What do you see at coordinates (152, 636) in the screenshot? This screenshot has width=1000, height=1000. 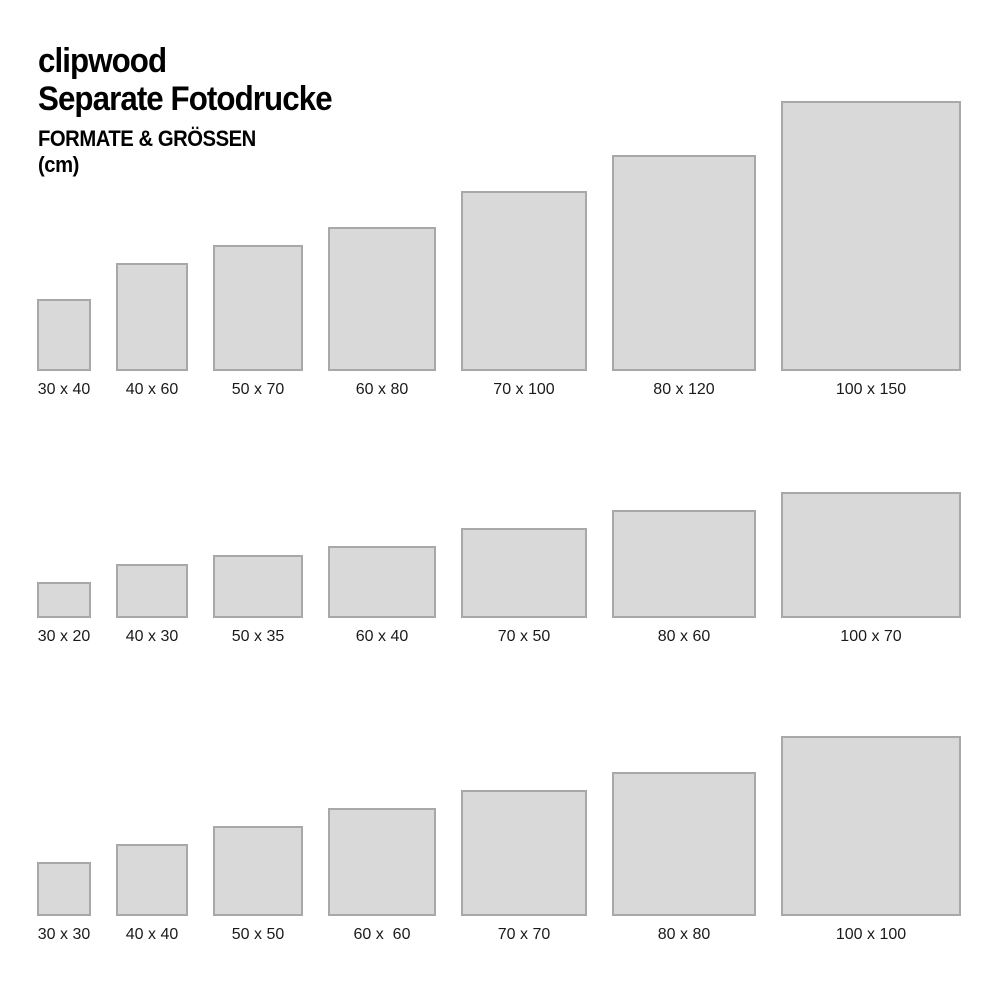 I see `size-label: 40 x 30` at bounding box center [152, 636].